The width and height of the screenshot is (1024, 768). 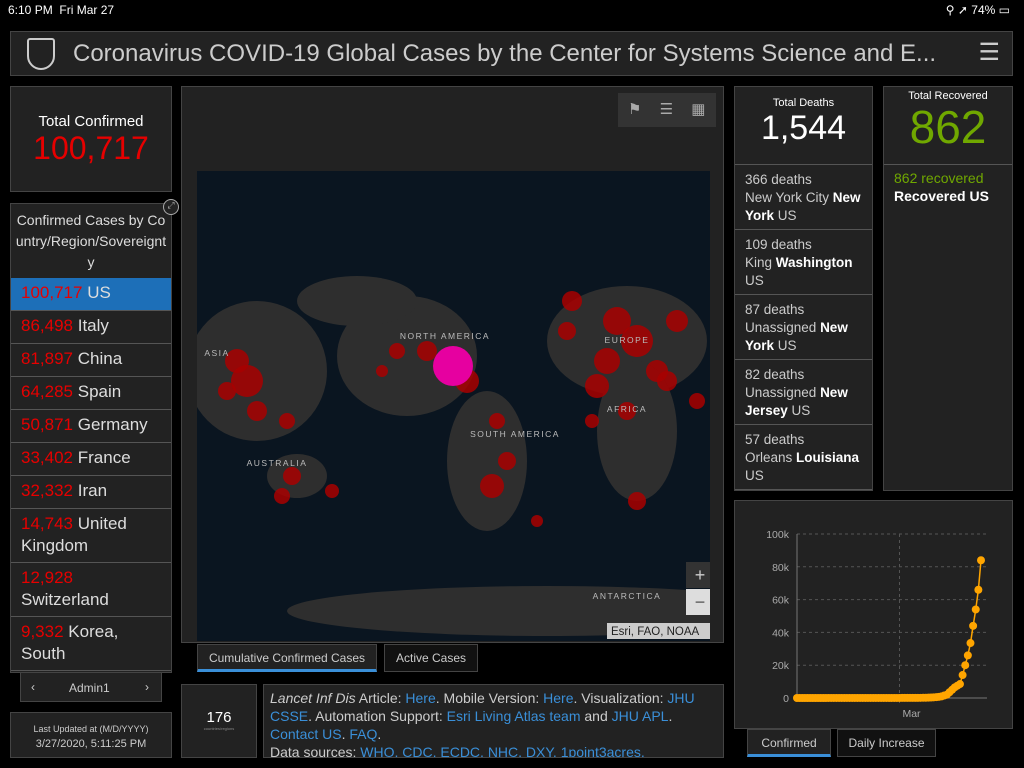 What do you see at coordinates (778, 535) in the screenshot?
I see `y-tick-label: 100k` at bounding box center [778, 535].